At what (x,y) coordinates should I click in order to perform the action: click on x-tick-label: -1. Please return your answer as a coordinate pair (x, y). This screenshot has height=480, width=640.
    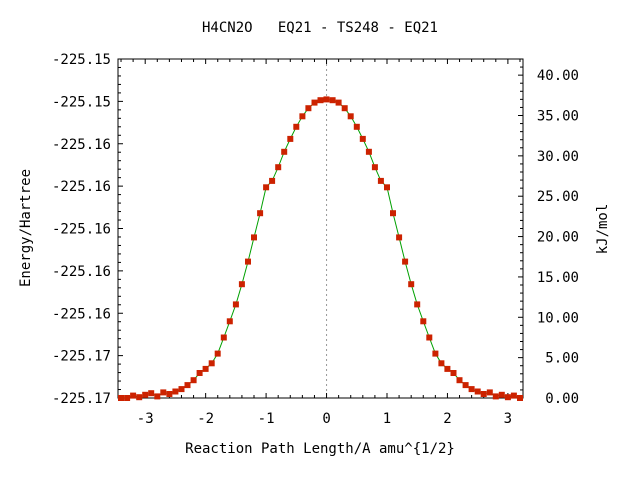
    Looking at the image, I should click on (266, 419).